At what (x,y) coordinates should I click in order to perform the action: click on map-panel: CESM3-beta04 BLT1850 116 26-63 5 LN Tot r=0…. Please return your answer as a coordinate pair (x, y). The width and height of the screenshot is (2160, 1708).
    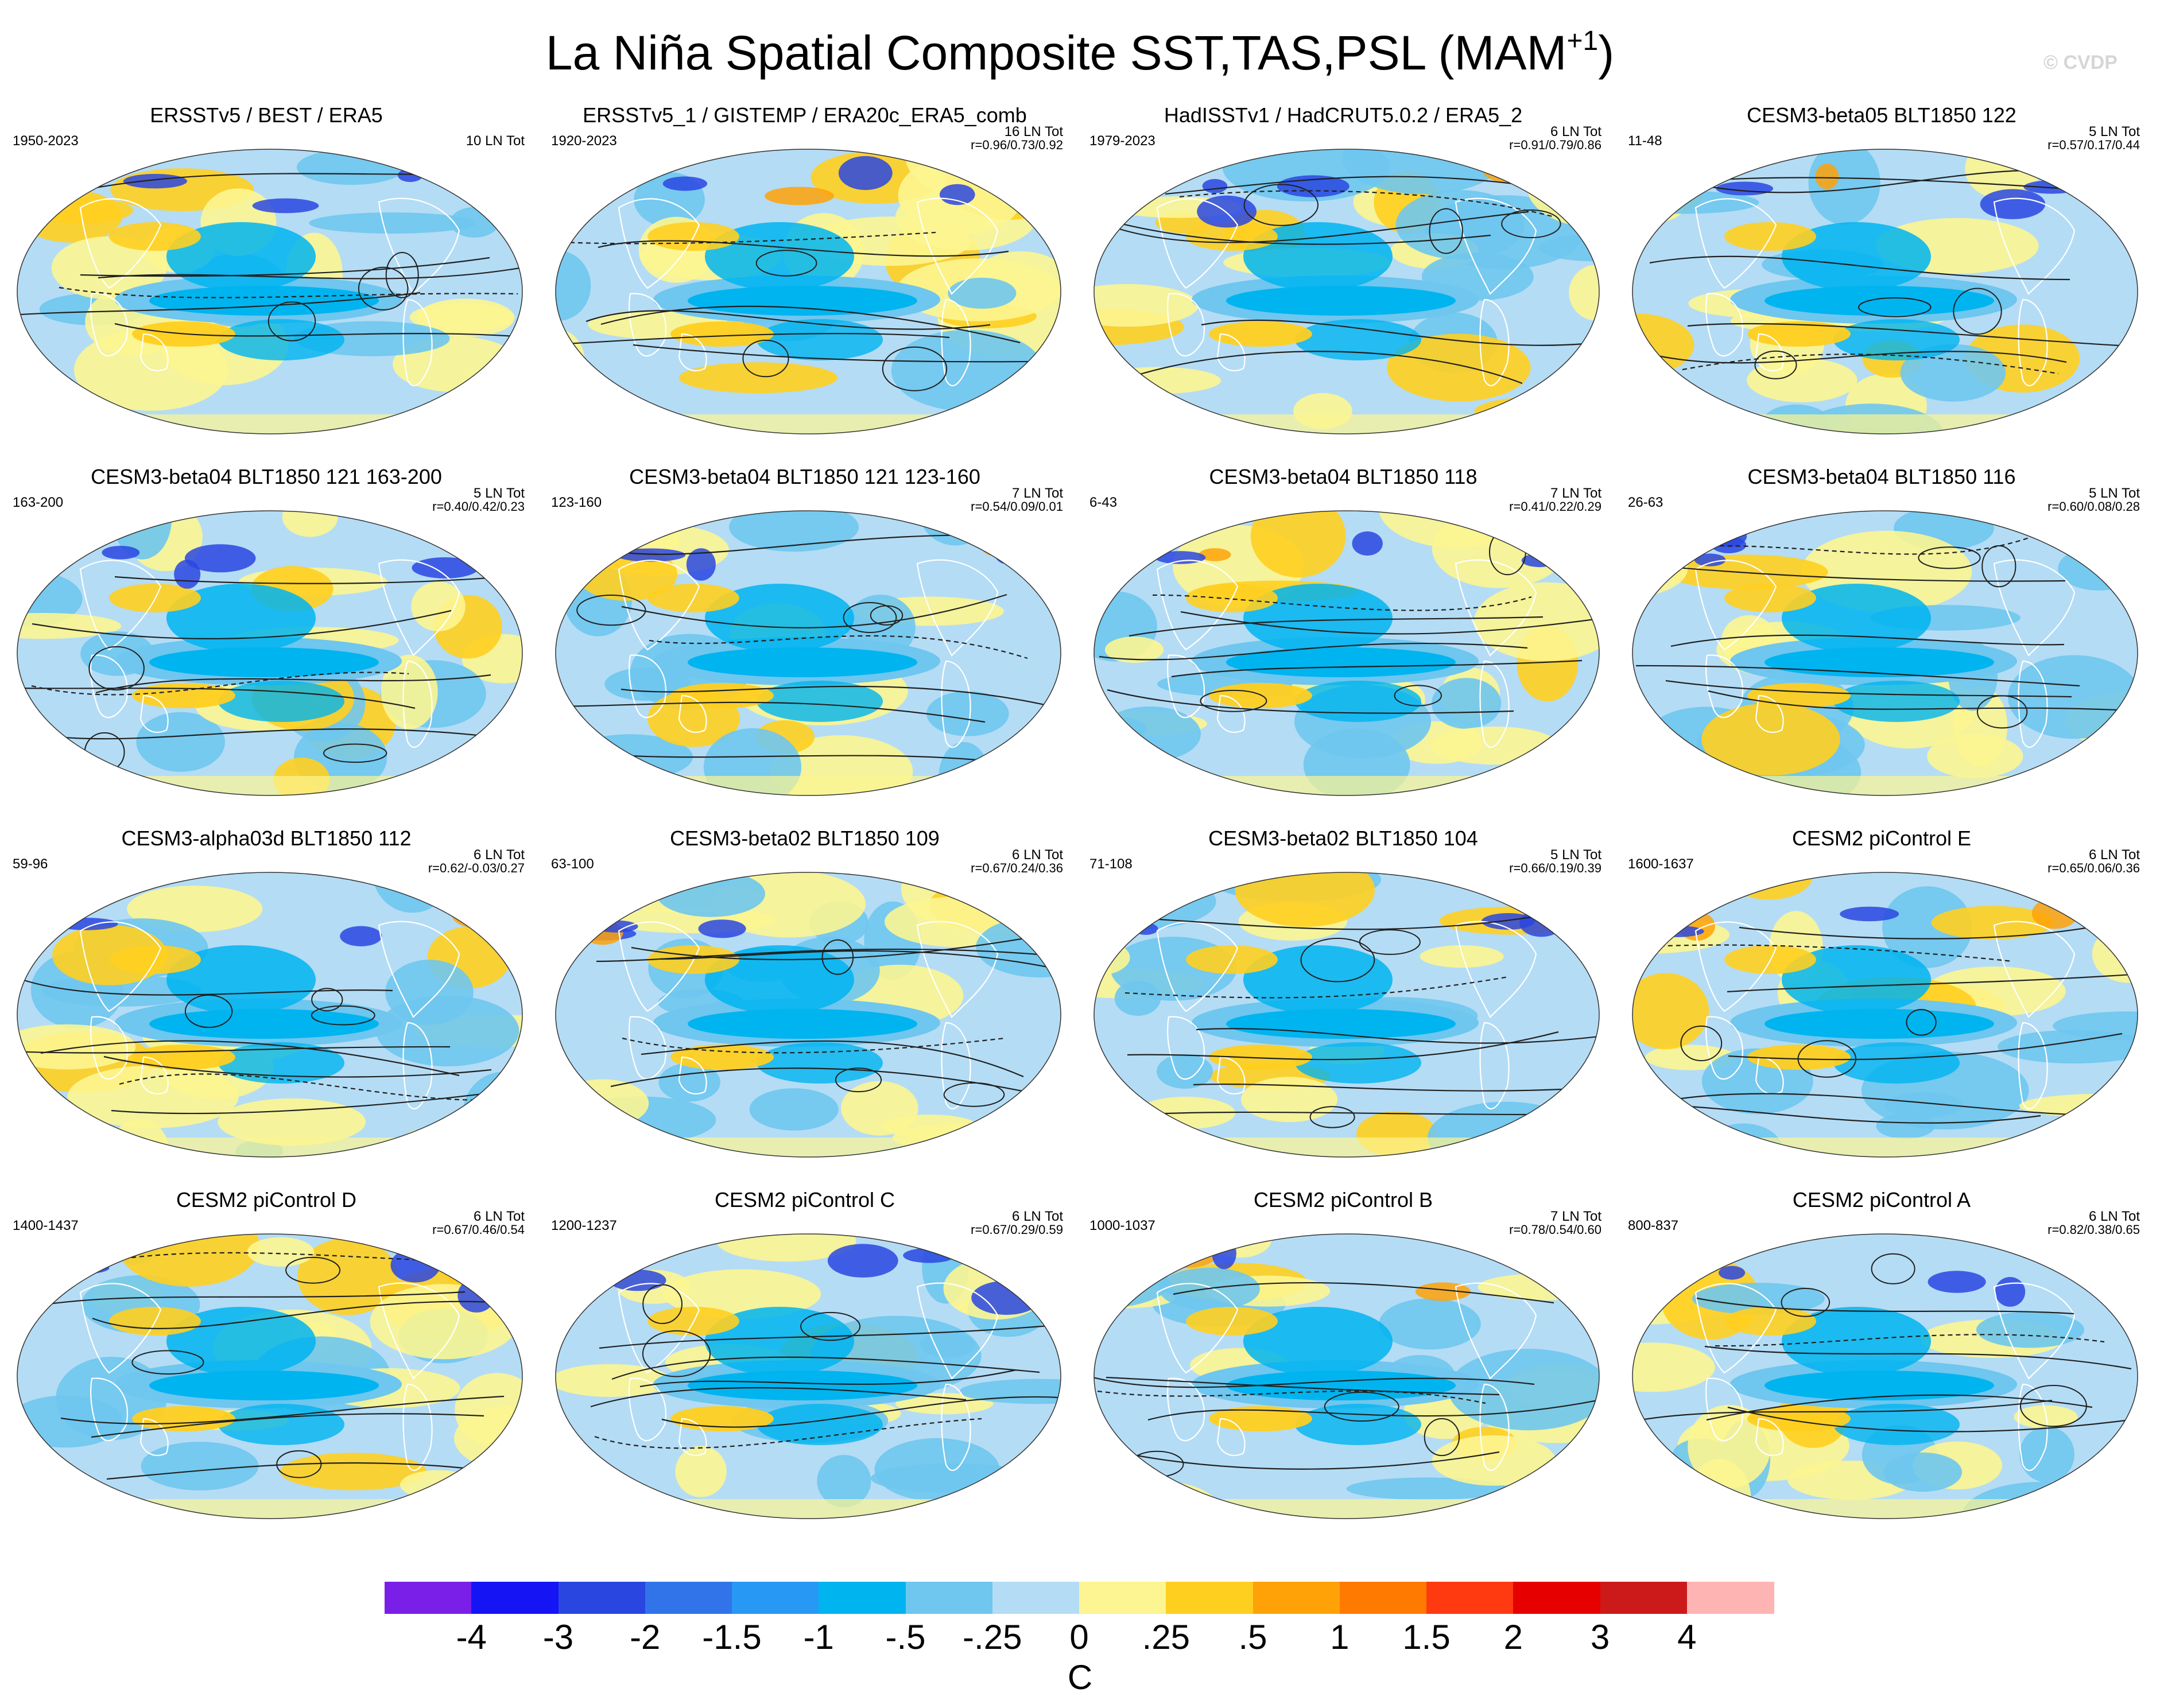
    Looking at the image, I should click on (1882, 643).